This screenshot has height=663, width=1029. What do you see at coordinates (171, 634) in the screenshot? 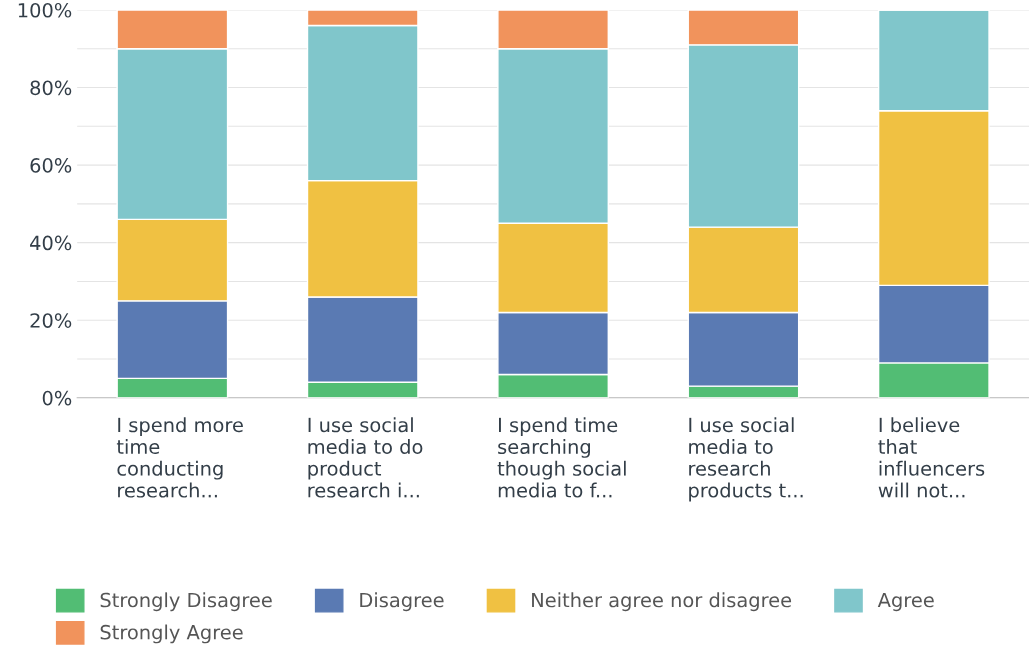
I see `legend-label: Strongly Agree` at bounding box center [171, 634].